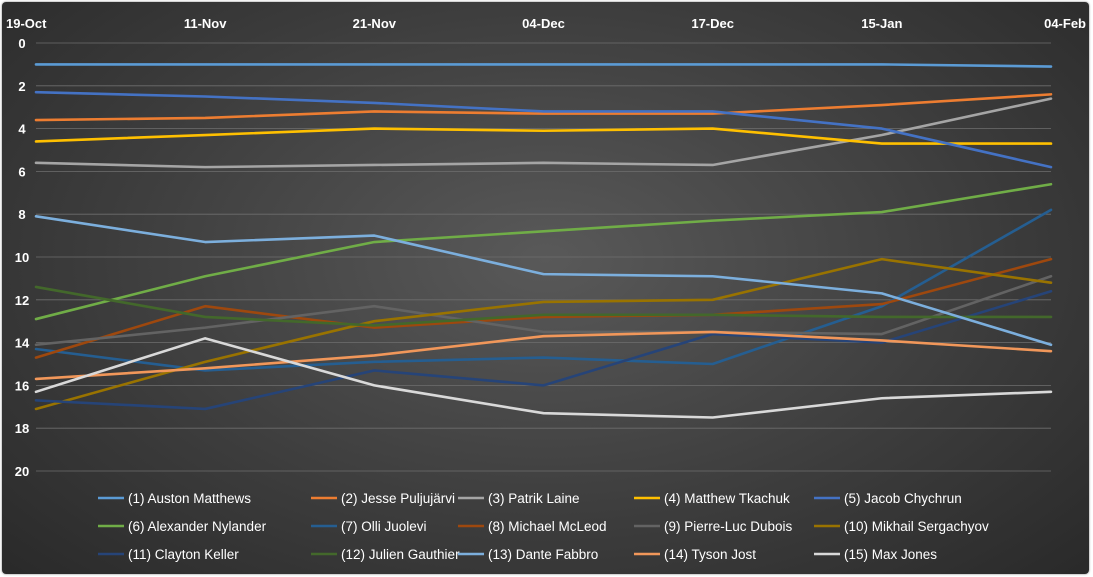  I want to click on y-tick-label: 2, so click(21, 86).